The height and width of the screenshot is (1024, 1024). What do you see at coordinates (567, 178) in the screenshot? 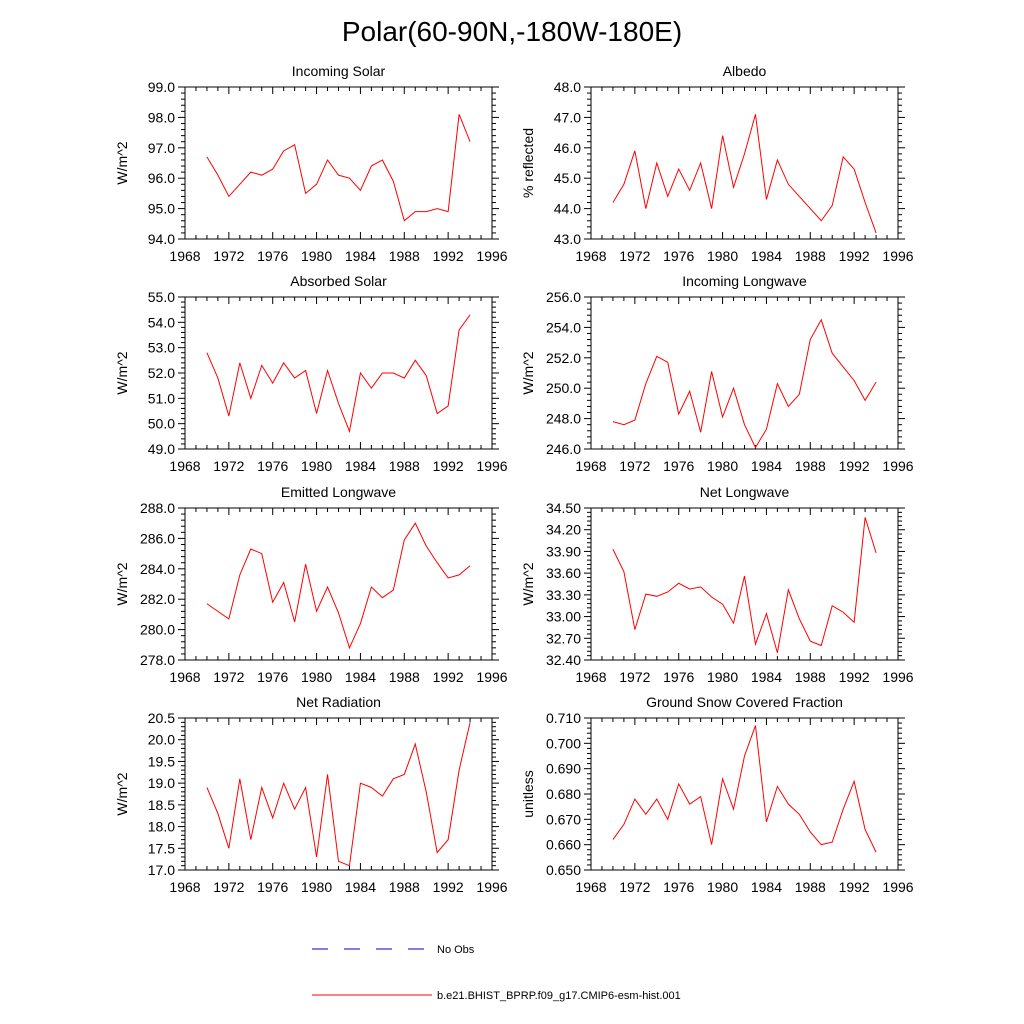
I see `y-tick-label-albedo: 45.0` at bounding box center [567, 178].